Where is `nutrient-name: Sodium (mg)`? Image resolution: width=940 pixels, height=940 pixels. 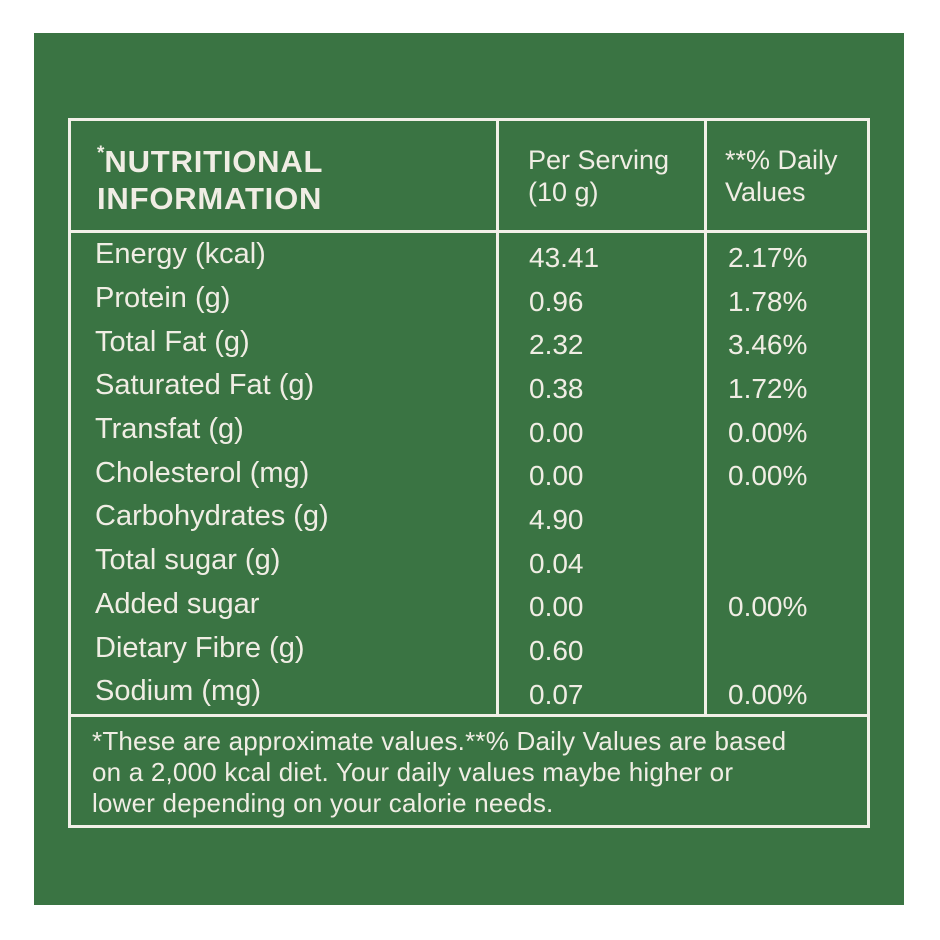
nutrient-name: Sodium (mg) is located at coordinates (178, 691).